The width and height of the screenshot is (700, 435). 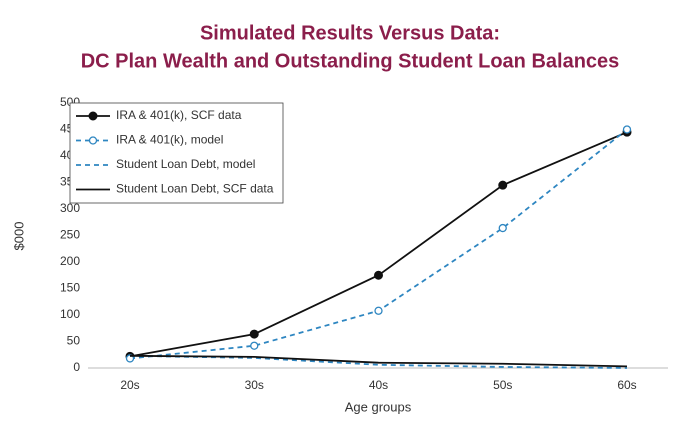 I want to click on legend-box, so click(x=176, y=153).